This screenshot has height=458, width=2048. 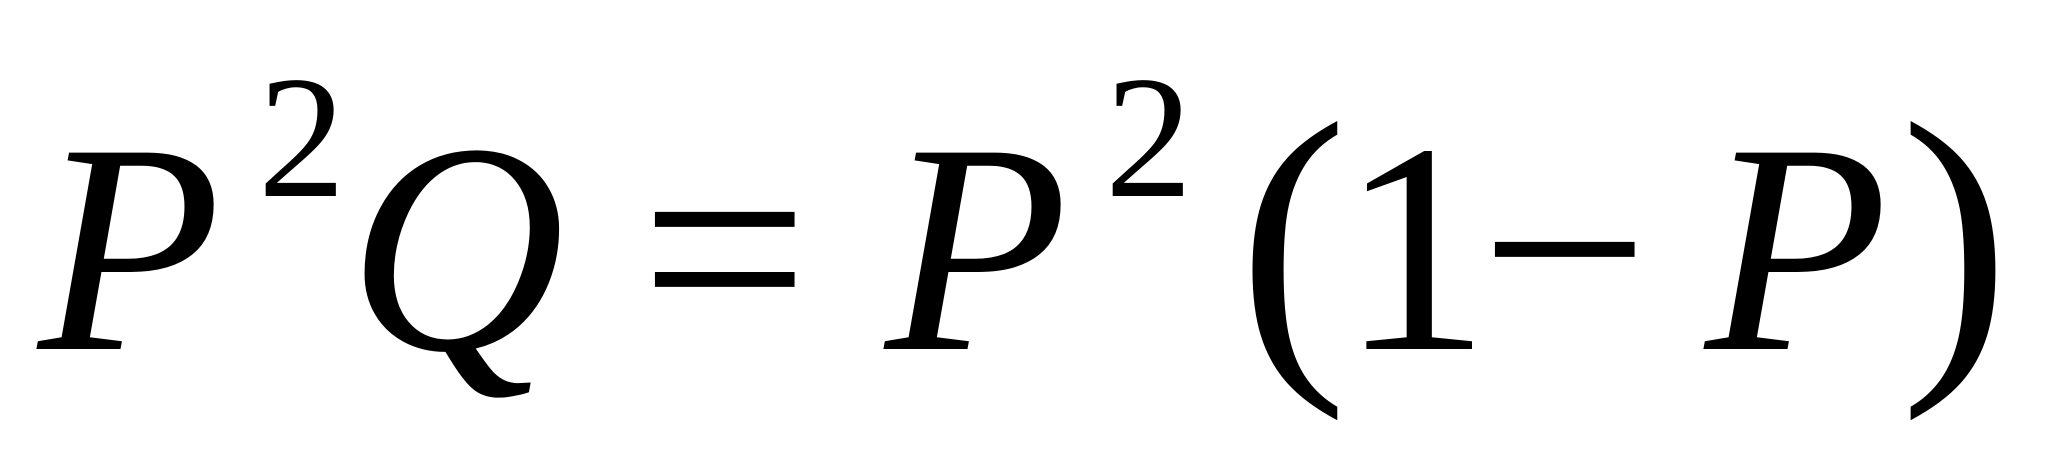 What do you see at coordinates (456, 248) in the screenshot?
I see `lhs-q: Q` at bounding box center [456, 248].